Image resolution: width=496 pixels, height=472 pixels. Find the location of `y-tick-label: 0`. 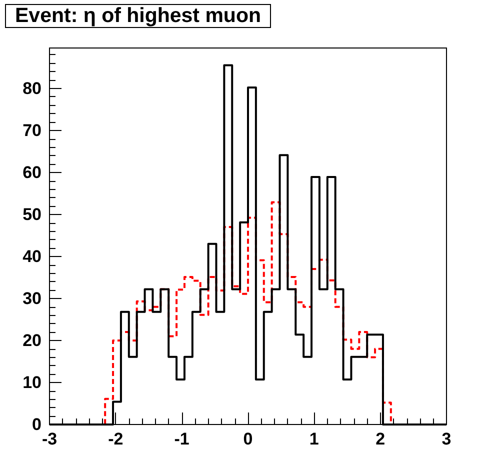

y-tick-label: 0 is located at coordinates (37, 424).